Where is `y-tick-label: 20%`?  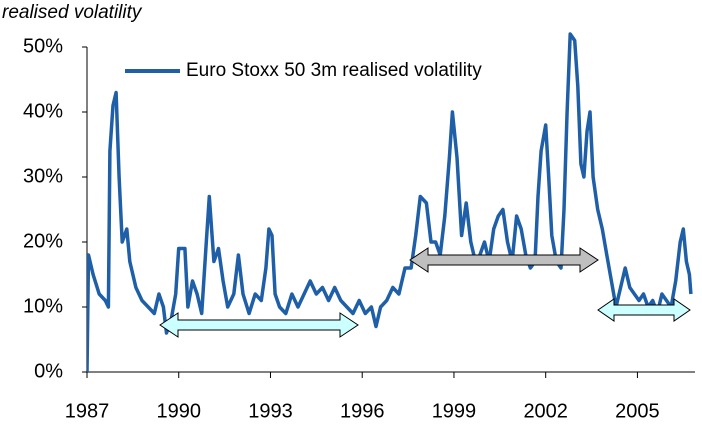 y-tick-label: 20% is located at coordinates (43, 241).